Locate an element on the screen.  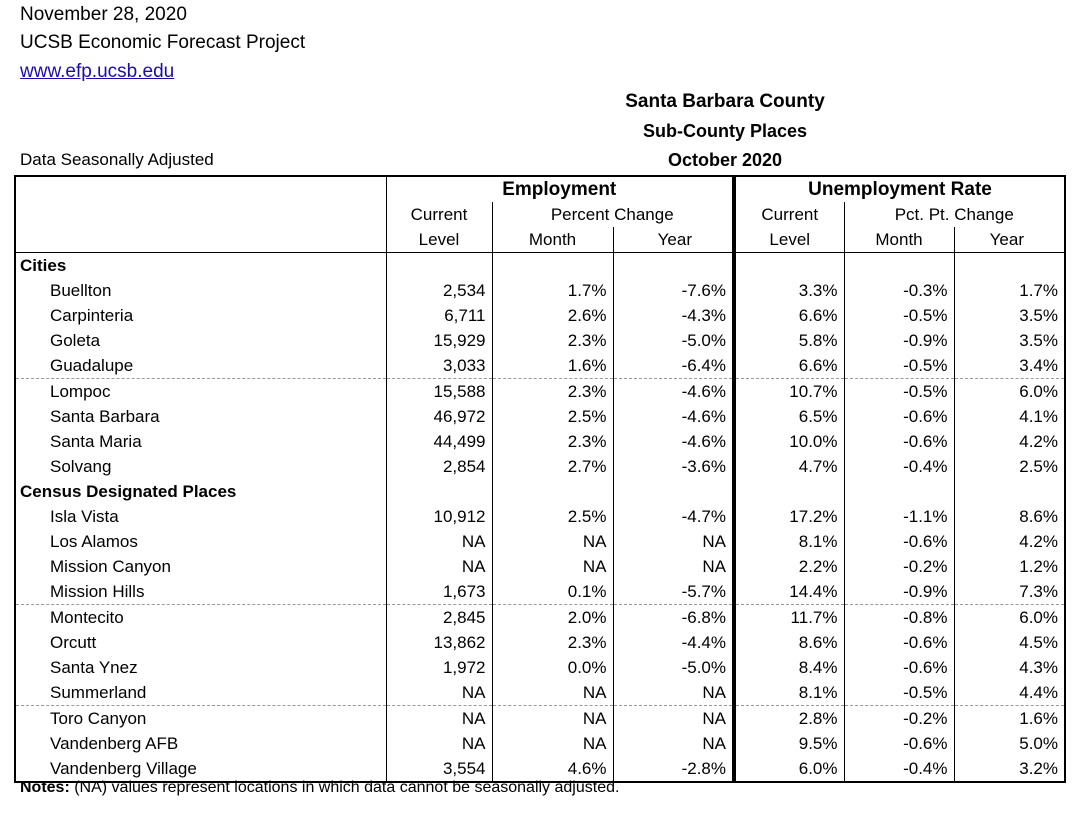
table-row: Santa Maria 44,499 2.3% -4.6% 10.0% -0.6% 4.2% is located at coordinates (540, 441).